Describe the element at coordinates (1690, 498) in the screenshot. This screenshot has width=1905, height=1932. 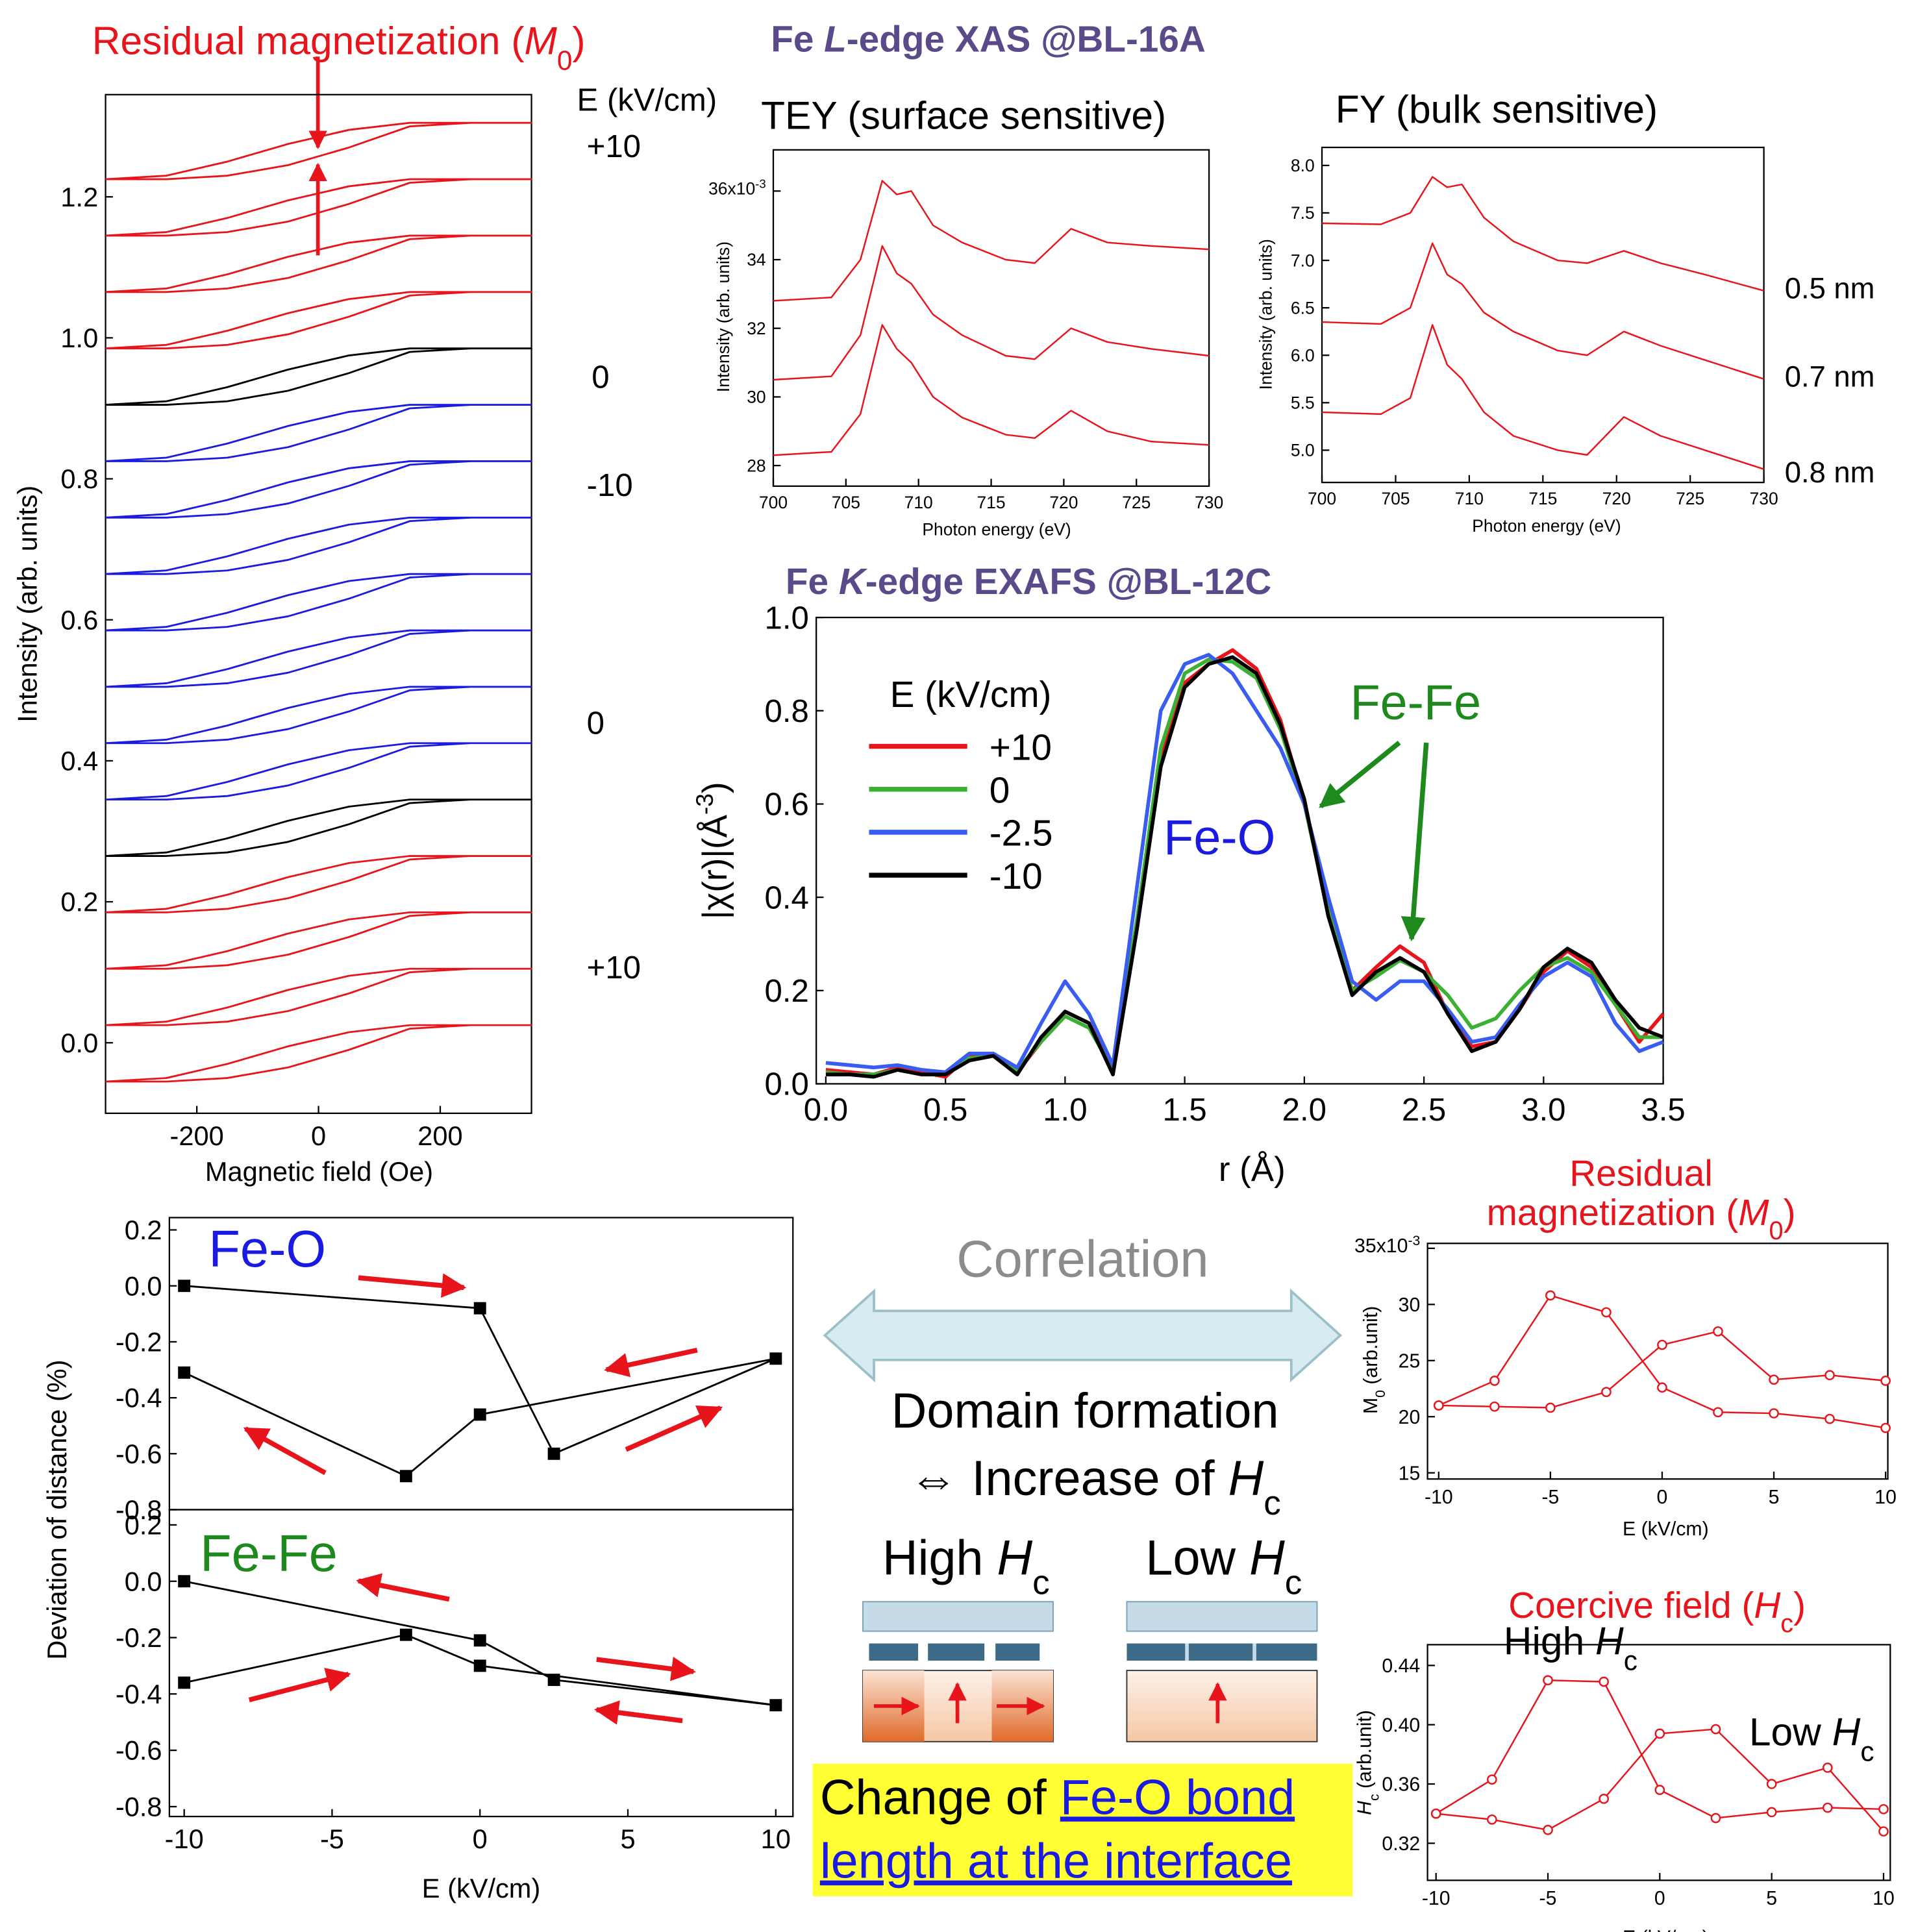
I see `x-tick-label: 725` at that location.